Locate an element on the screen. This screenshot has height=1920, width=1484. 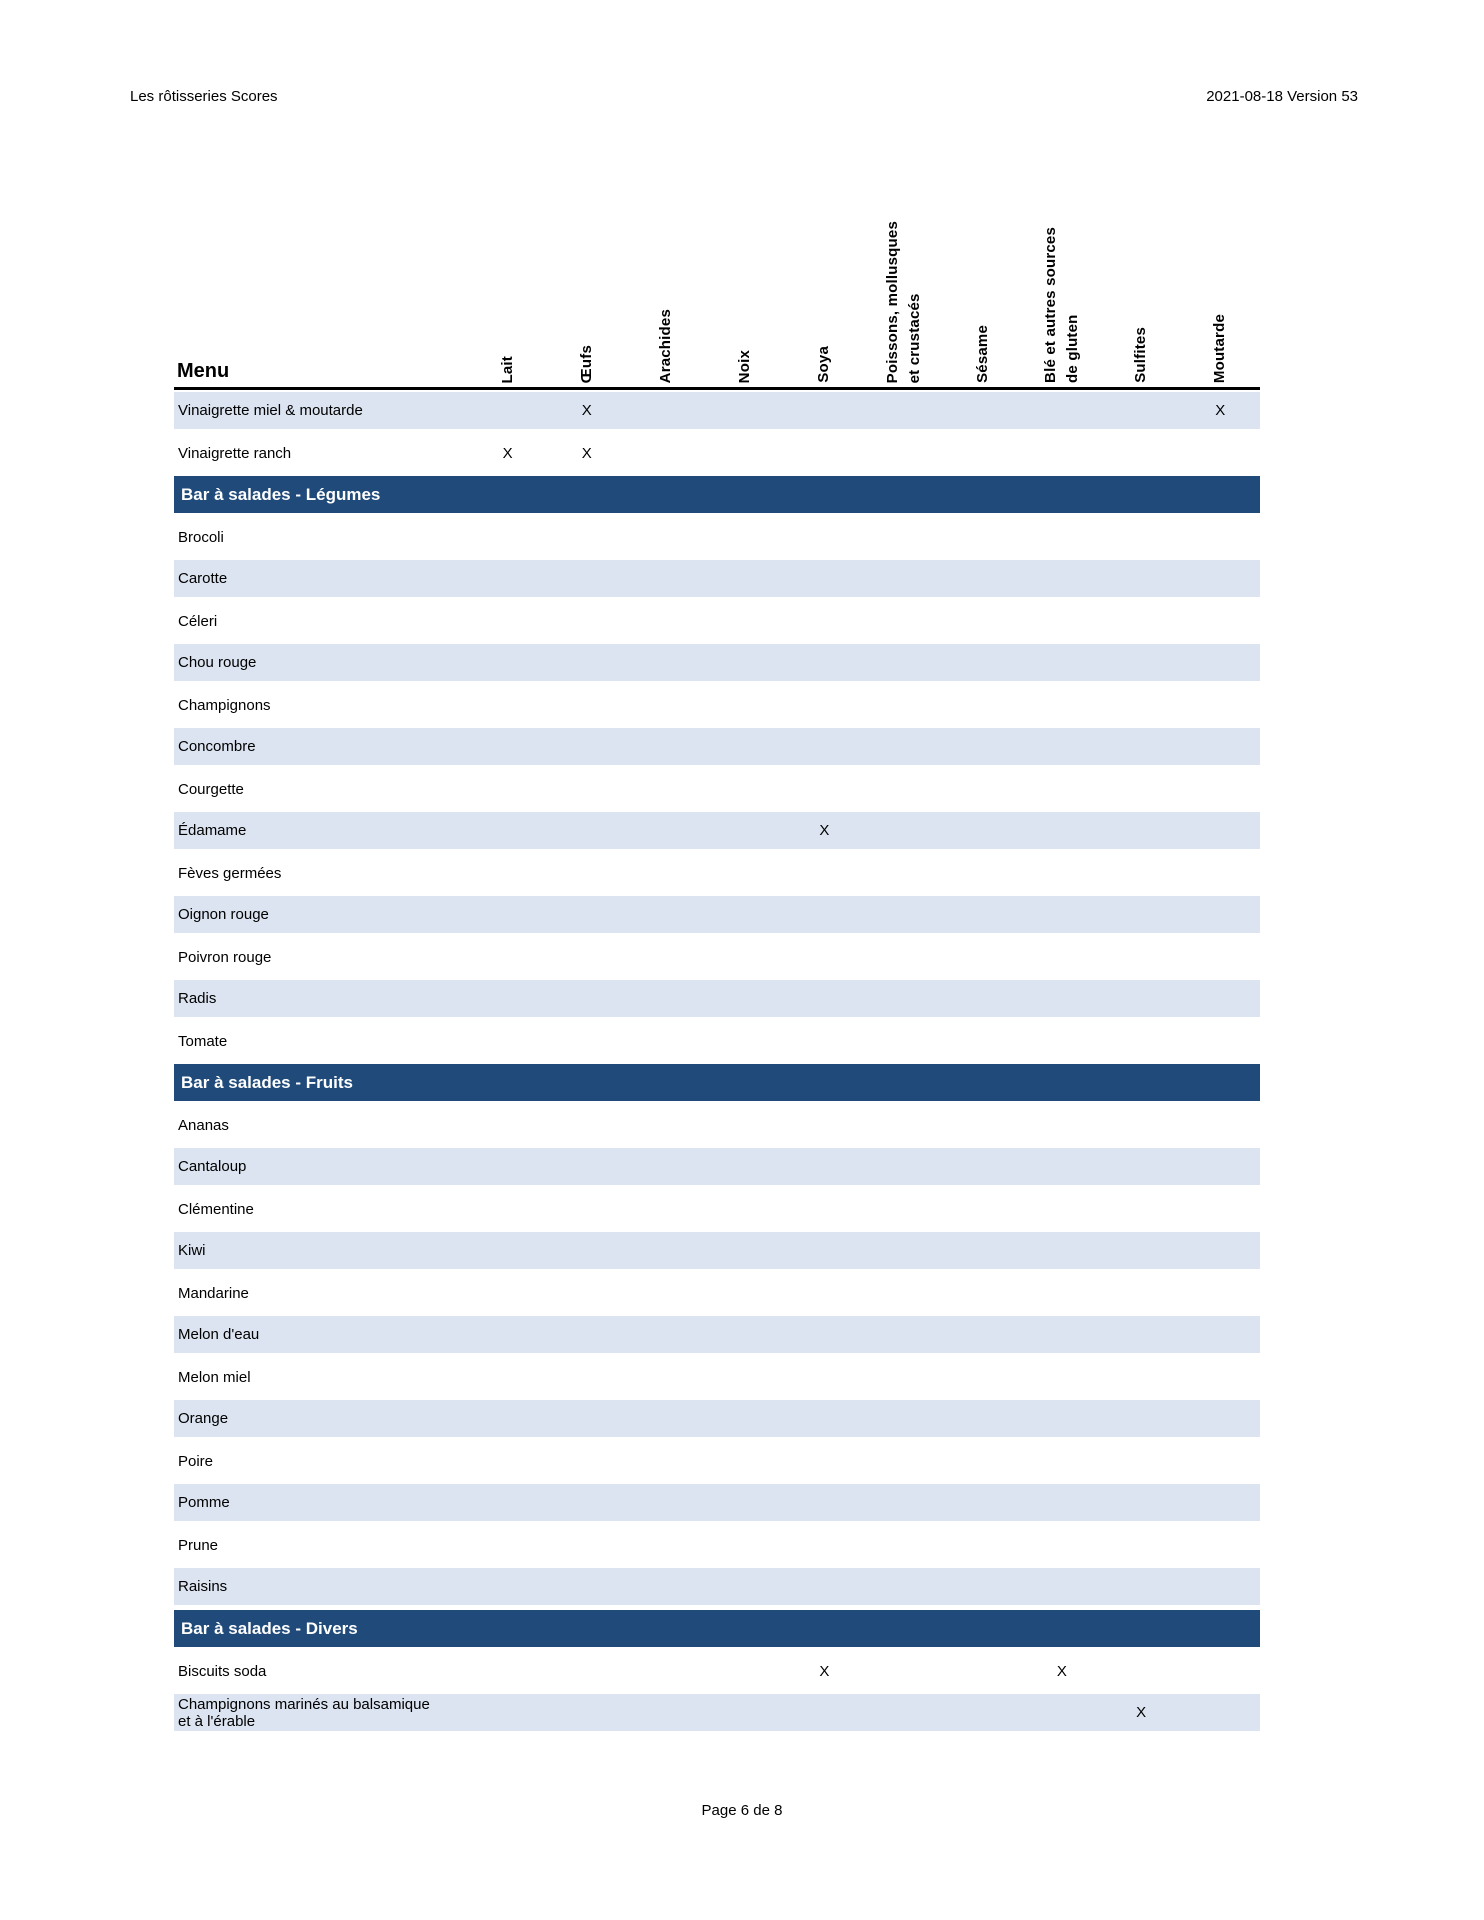
table-row: Vinaigrette miel & moutarde X X is located at coordinates (717, 411).